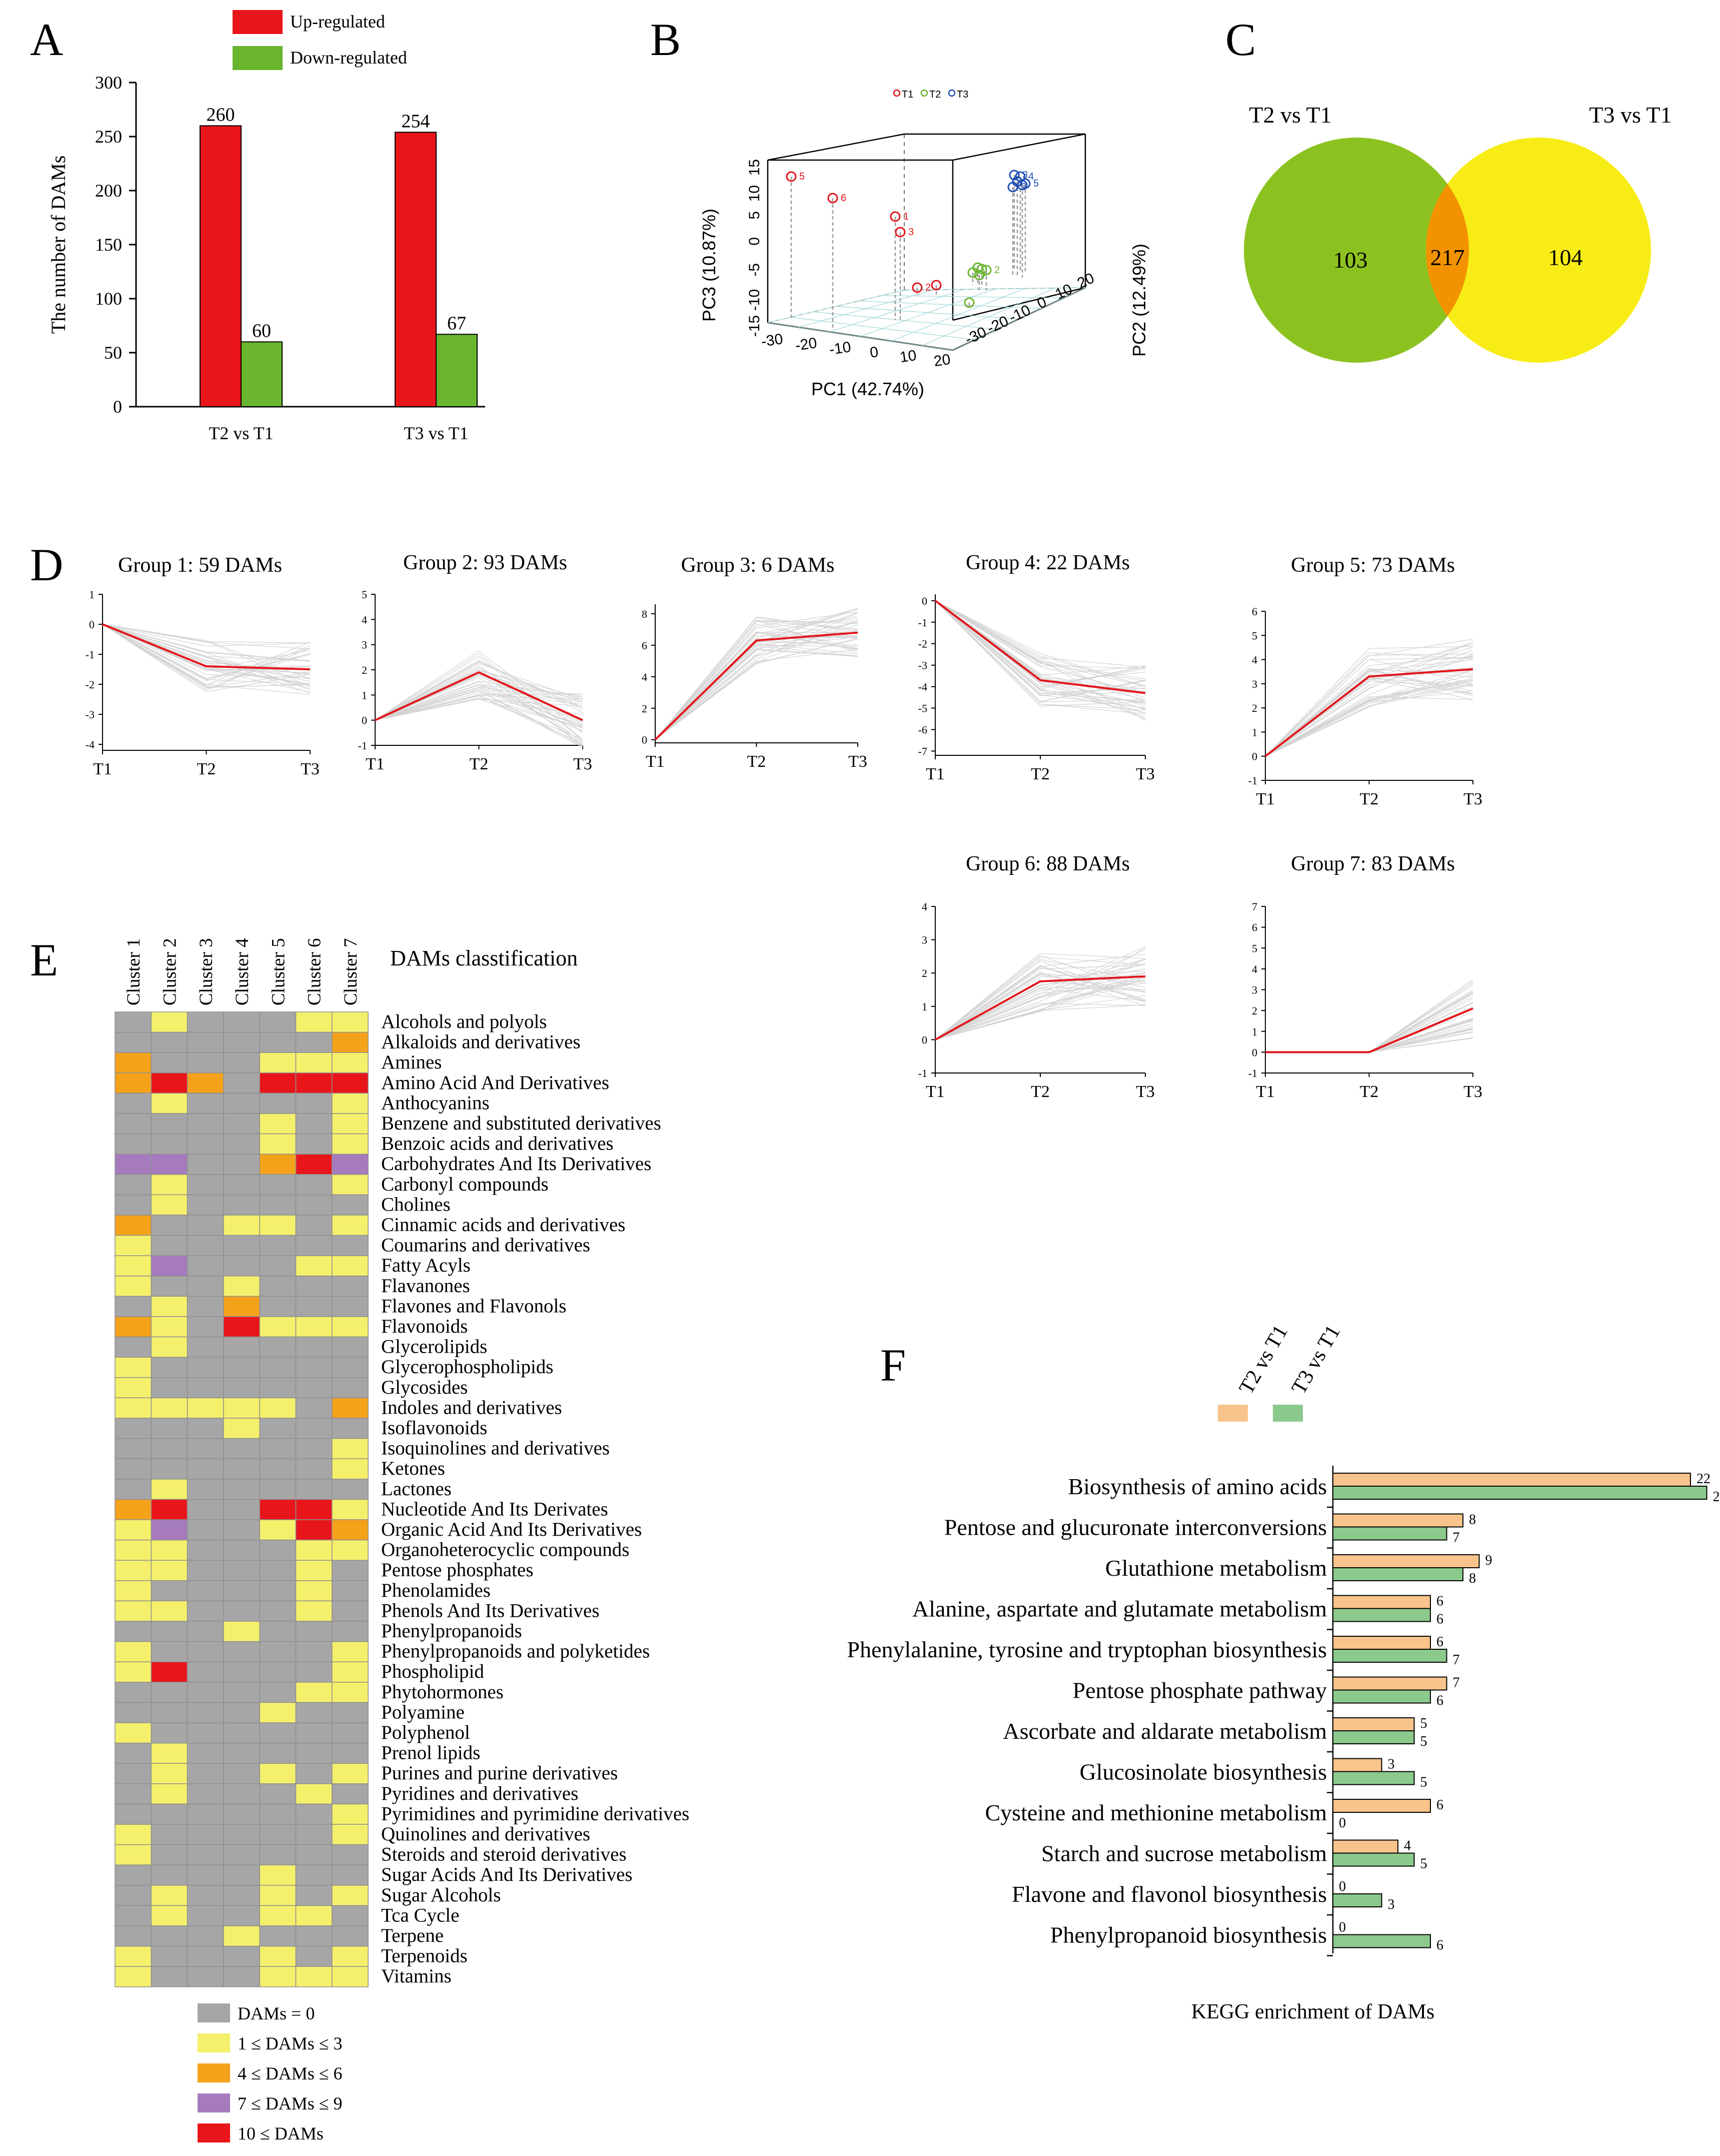 The height and width of the screenshot is (2156, 1720). What do you see at coordinates (412, 1062) in the screenshot?
I see `e-row-label: Amines` at bounding box center [412, 1062].